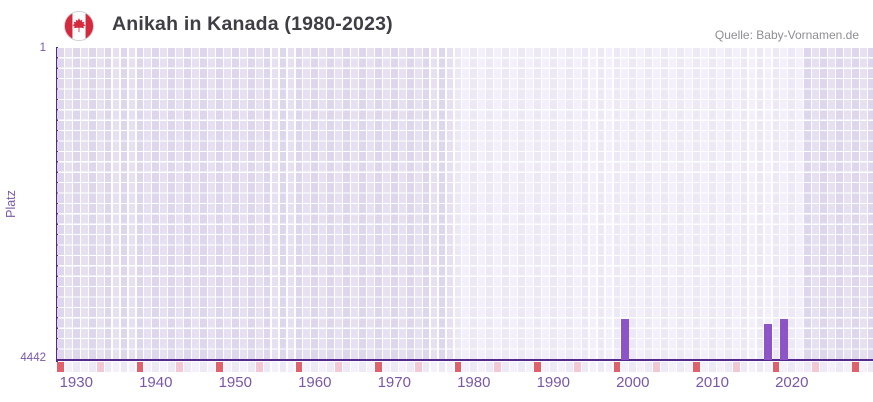 The image size is (873, 402). What do you see at coordinates (633, 382) in the screenshot?
I see `x-tick-2000: 2000` at bounding box center [633, 382].